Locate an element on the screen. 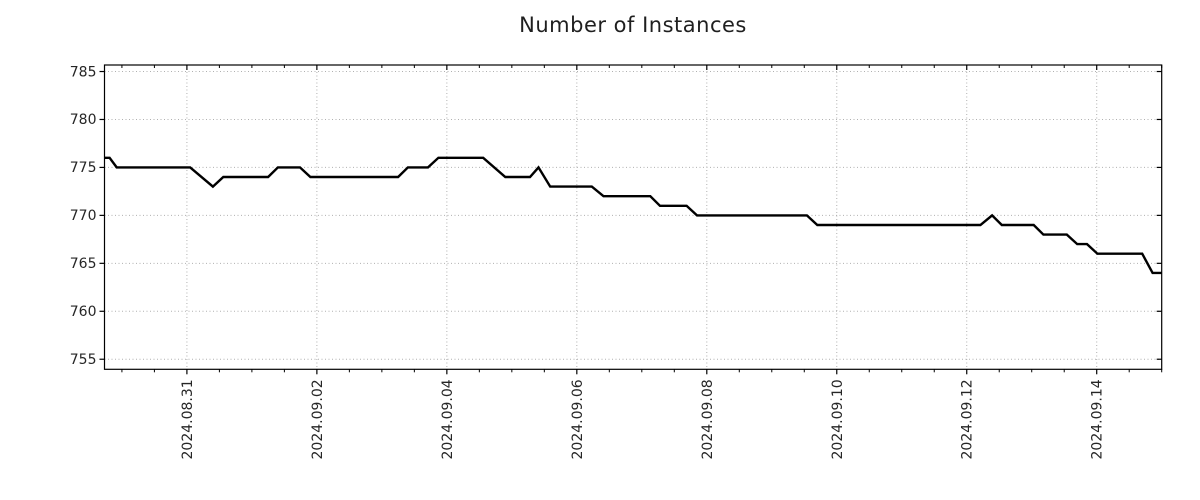 This screenshot has width=1200, height=500. x-tick-label: 2024.09.04 is located at coordinates (448, 419).